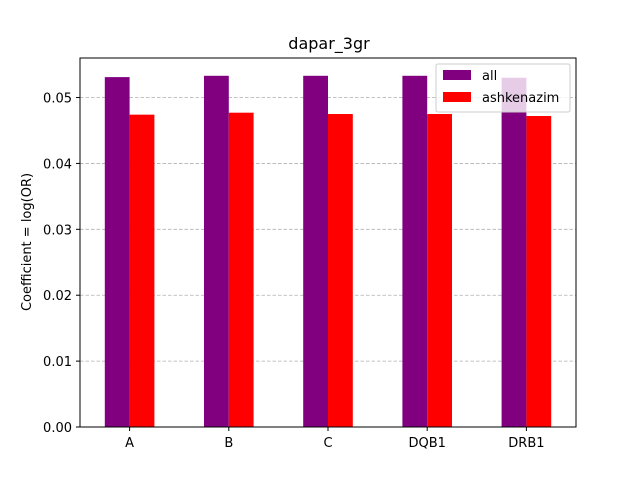 This screenshot has width=640, height=480. I want to click on bar-all-C, so click(315, 251).